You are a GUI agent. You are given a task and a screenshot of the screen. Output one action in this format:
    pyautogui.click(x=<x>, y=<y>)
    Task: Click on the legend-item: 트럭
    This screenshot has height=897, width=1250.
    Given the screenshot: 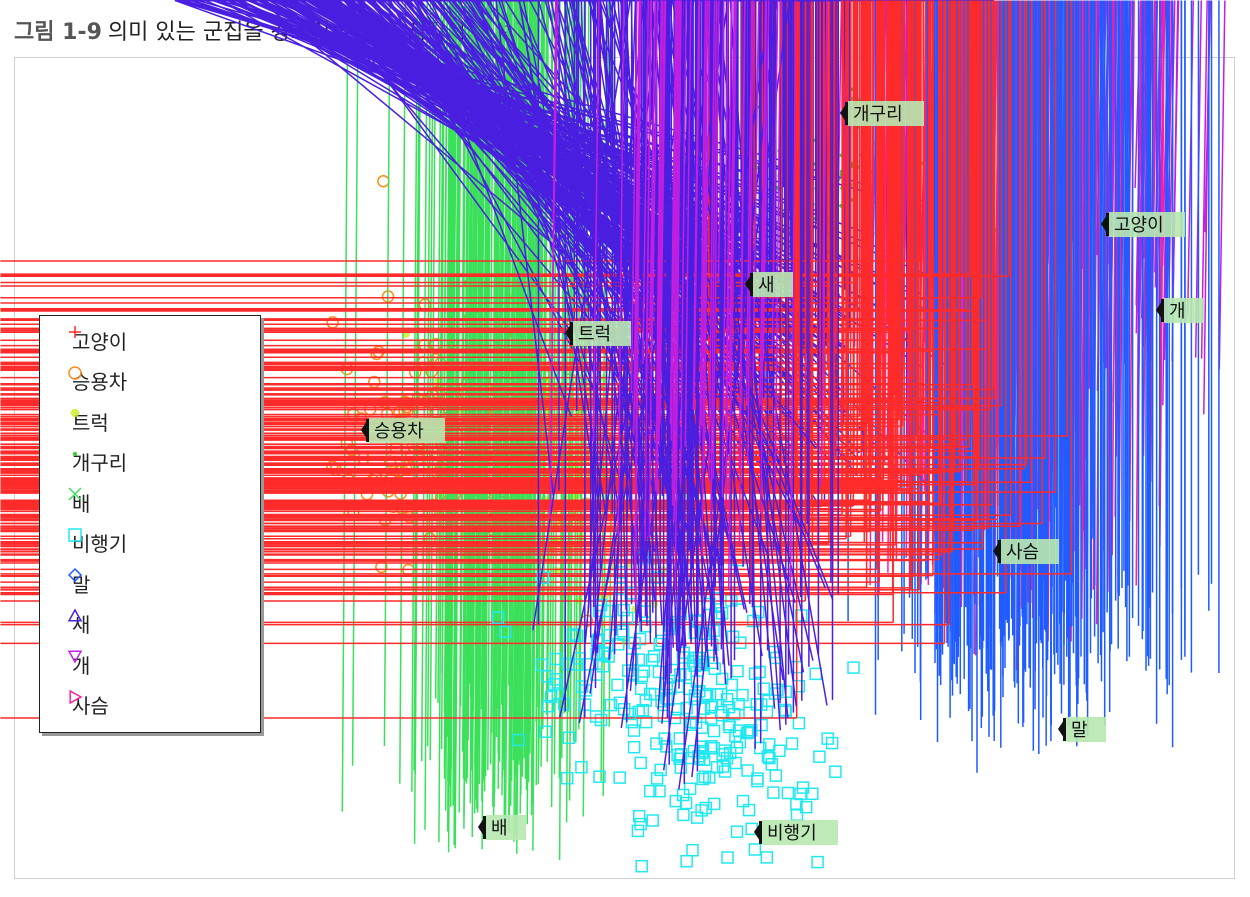 What is the action you would take?
    pyautogui.click(x=85, y=421)
    